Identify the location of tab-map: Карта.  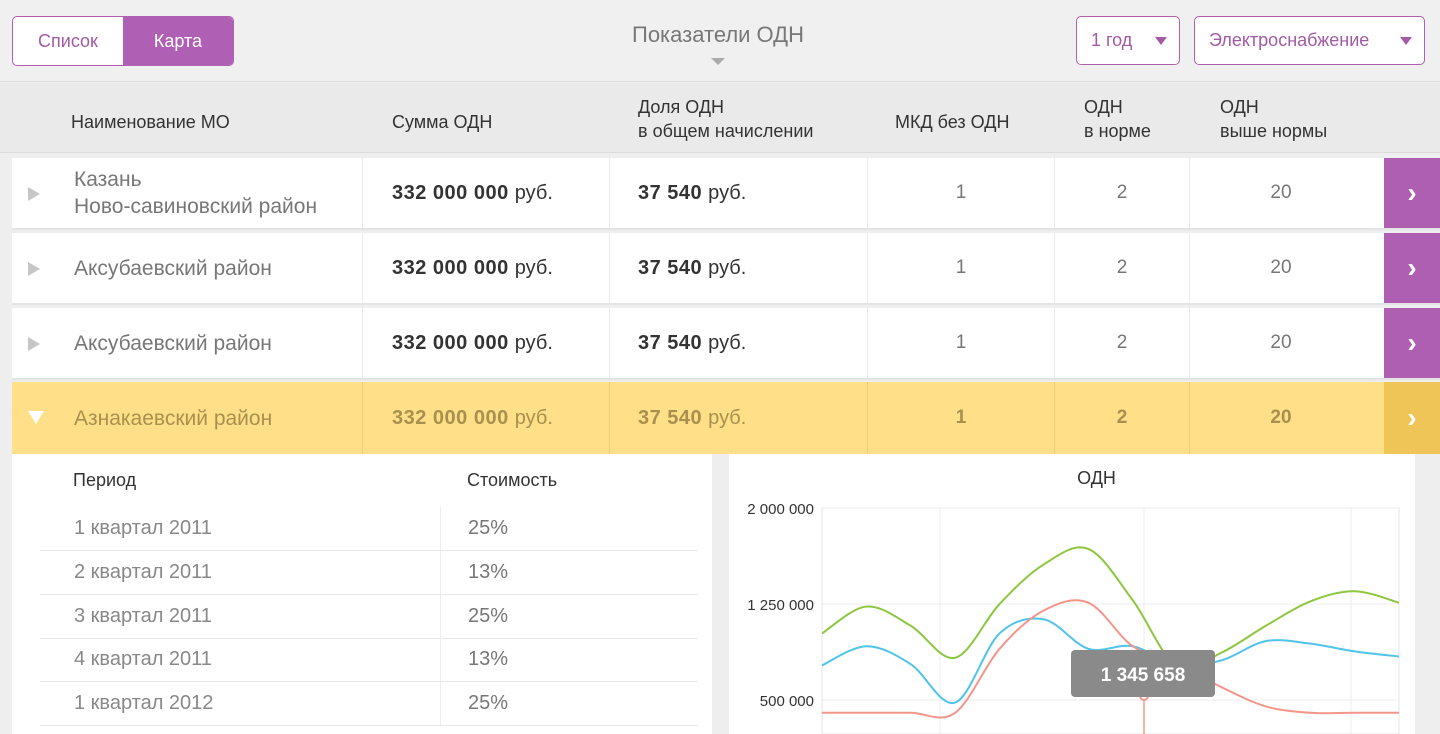
(178, 41).